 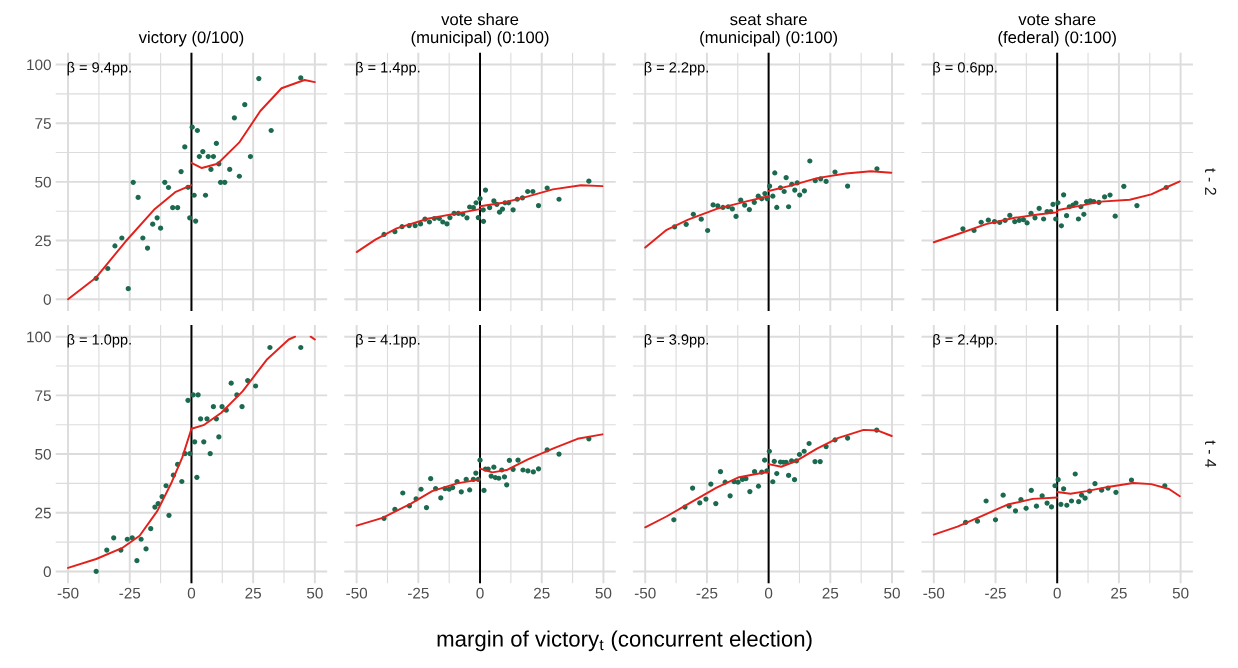 I want to click on annotation: β = 1.0pp., so click(x=99, y=340).